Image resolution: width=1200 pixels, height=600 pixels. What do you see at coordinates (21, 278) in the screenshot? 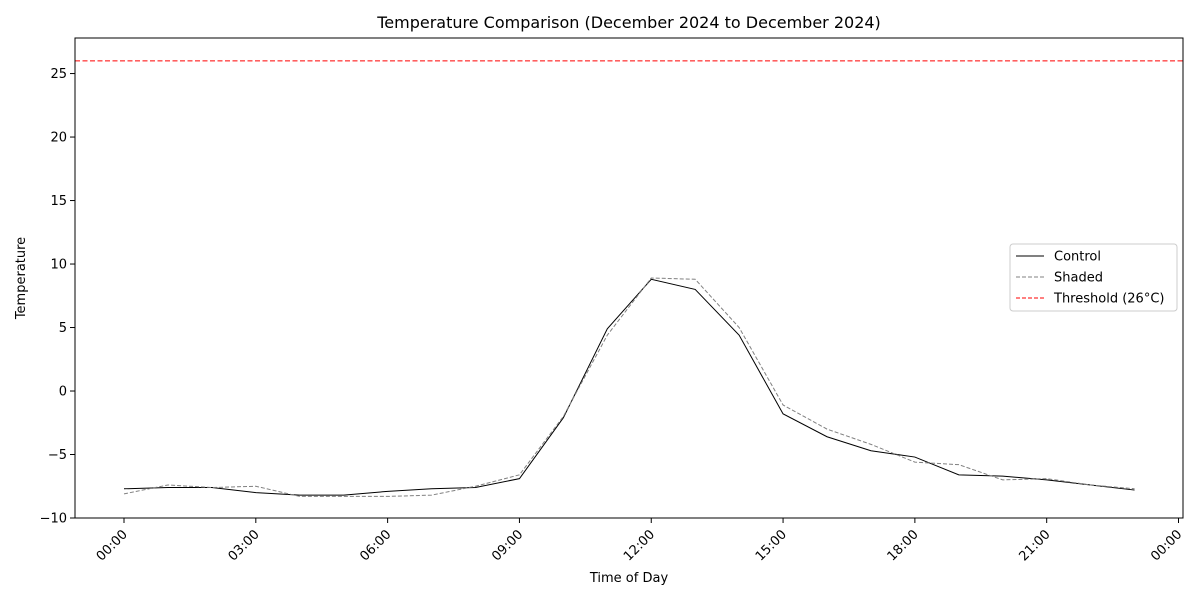
I see `y-axis-title: Temperature` at bounding box center [21, 278].